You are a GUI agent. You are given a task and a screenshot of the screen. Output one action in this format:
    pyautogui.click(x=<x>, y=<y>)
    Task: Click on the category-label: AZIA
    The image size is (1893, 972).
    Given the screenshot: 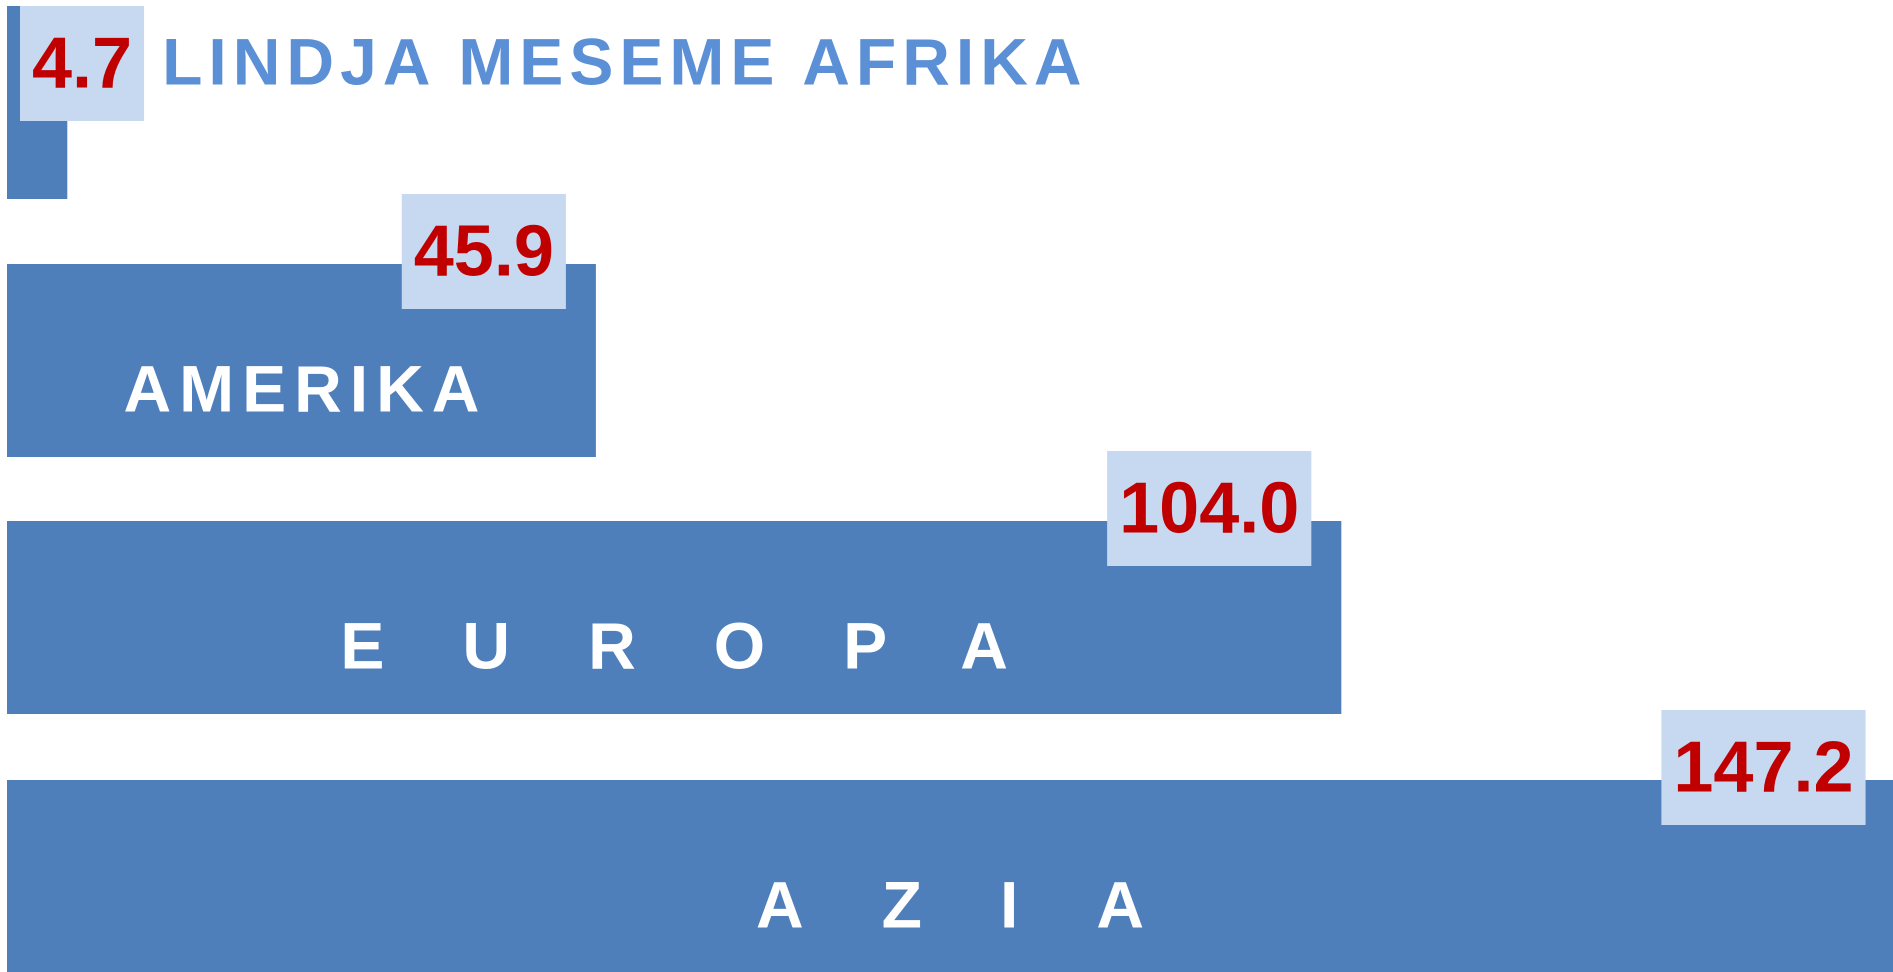 What is the action you would take?
    pyautogui.click(x=989, y=905)
    